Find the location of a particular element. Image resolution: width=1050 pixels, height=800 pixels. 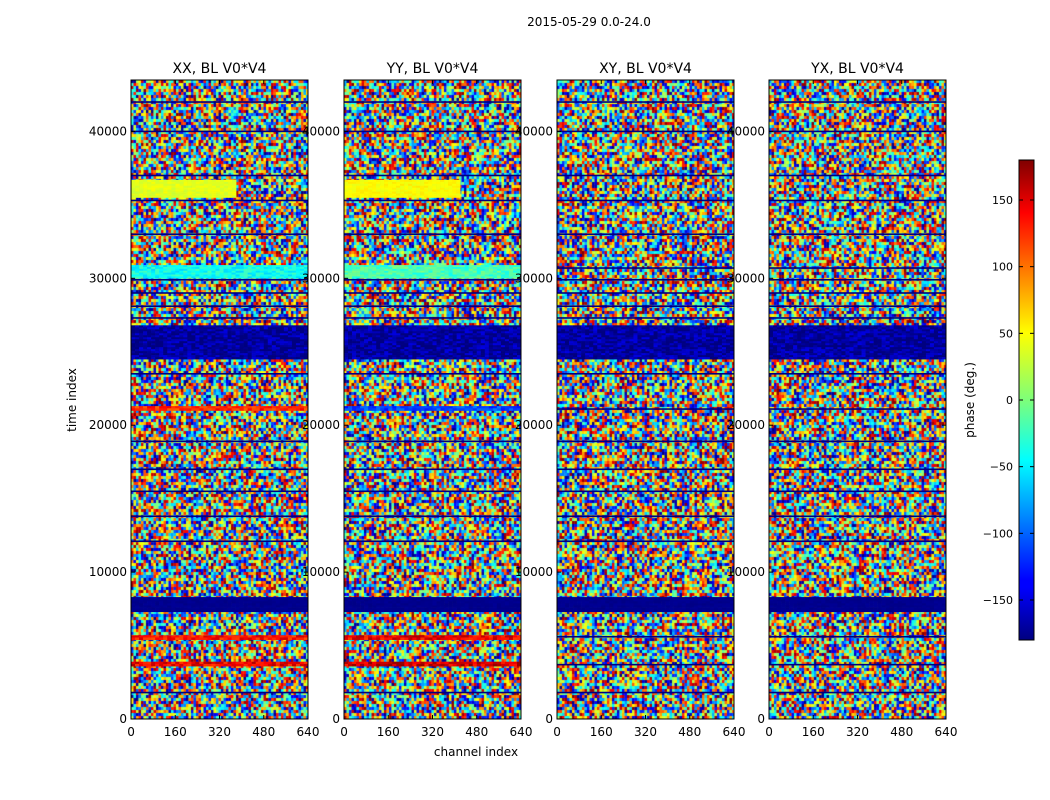

colorbar-tick-label: 50 is located at coordinates (1006, 333).